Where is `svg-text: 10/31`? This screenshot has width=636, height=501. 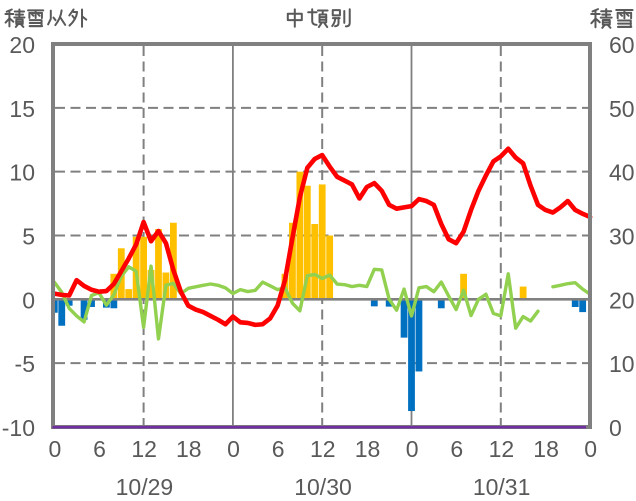
svg-text: 10/31 is located at coordinates (502, 487).